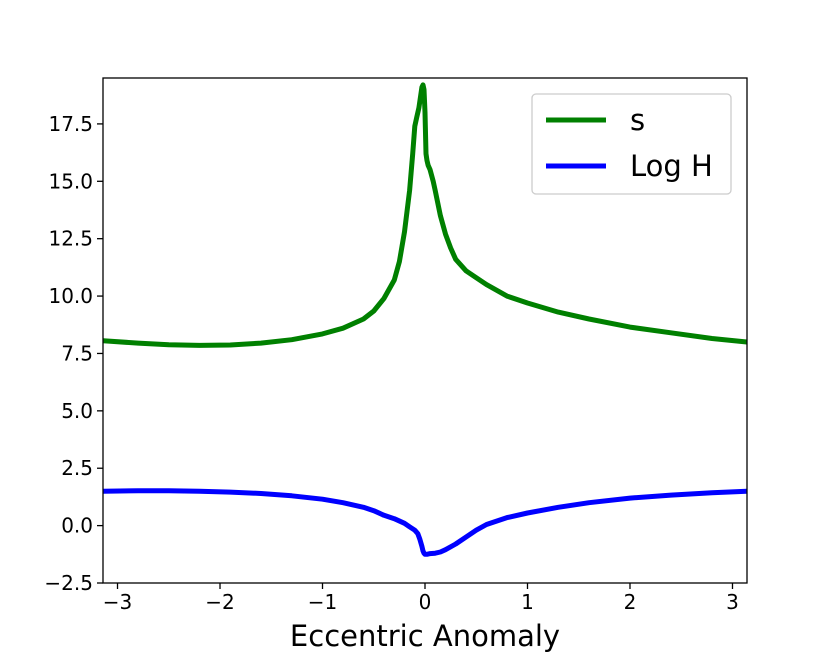 This screenshot has height=656, width=830. Describe the element at coordinates (425, 636) in the screenshot. I see `x-axis-label: Eccentric Anomaly` at that location.